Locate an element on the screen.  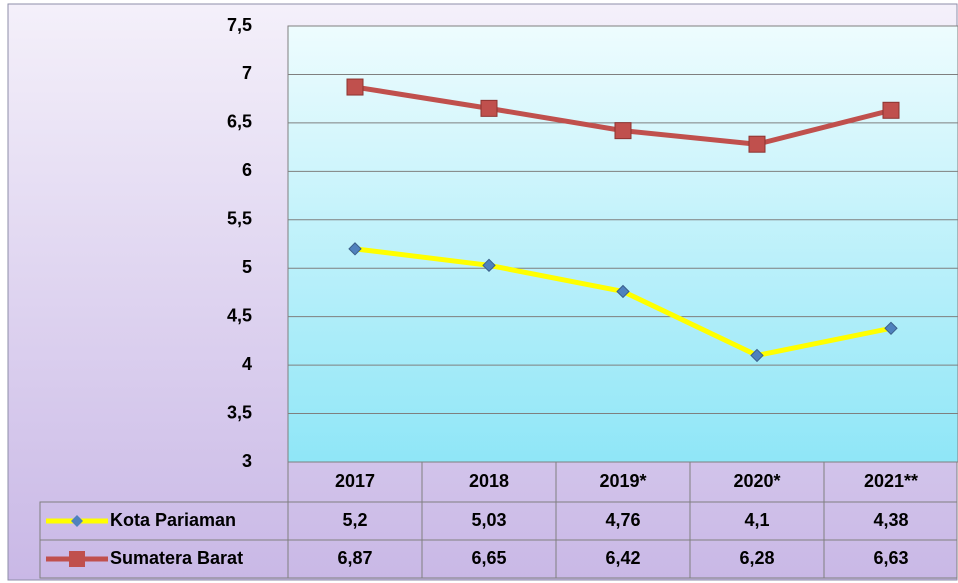
legend-label: Sumatera Barat is located at coordinates (176, 558).